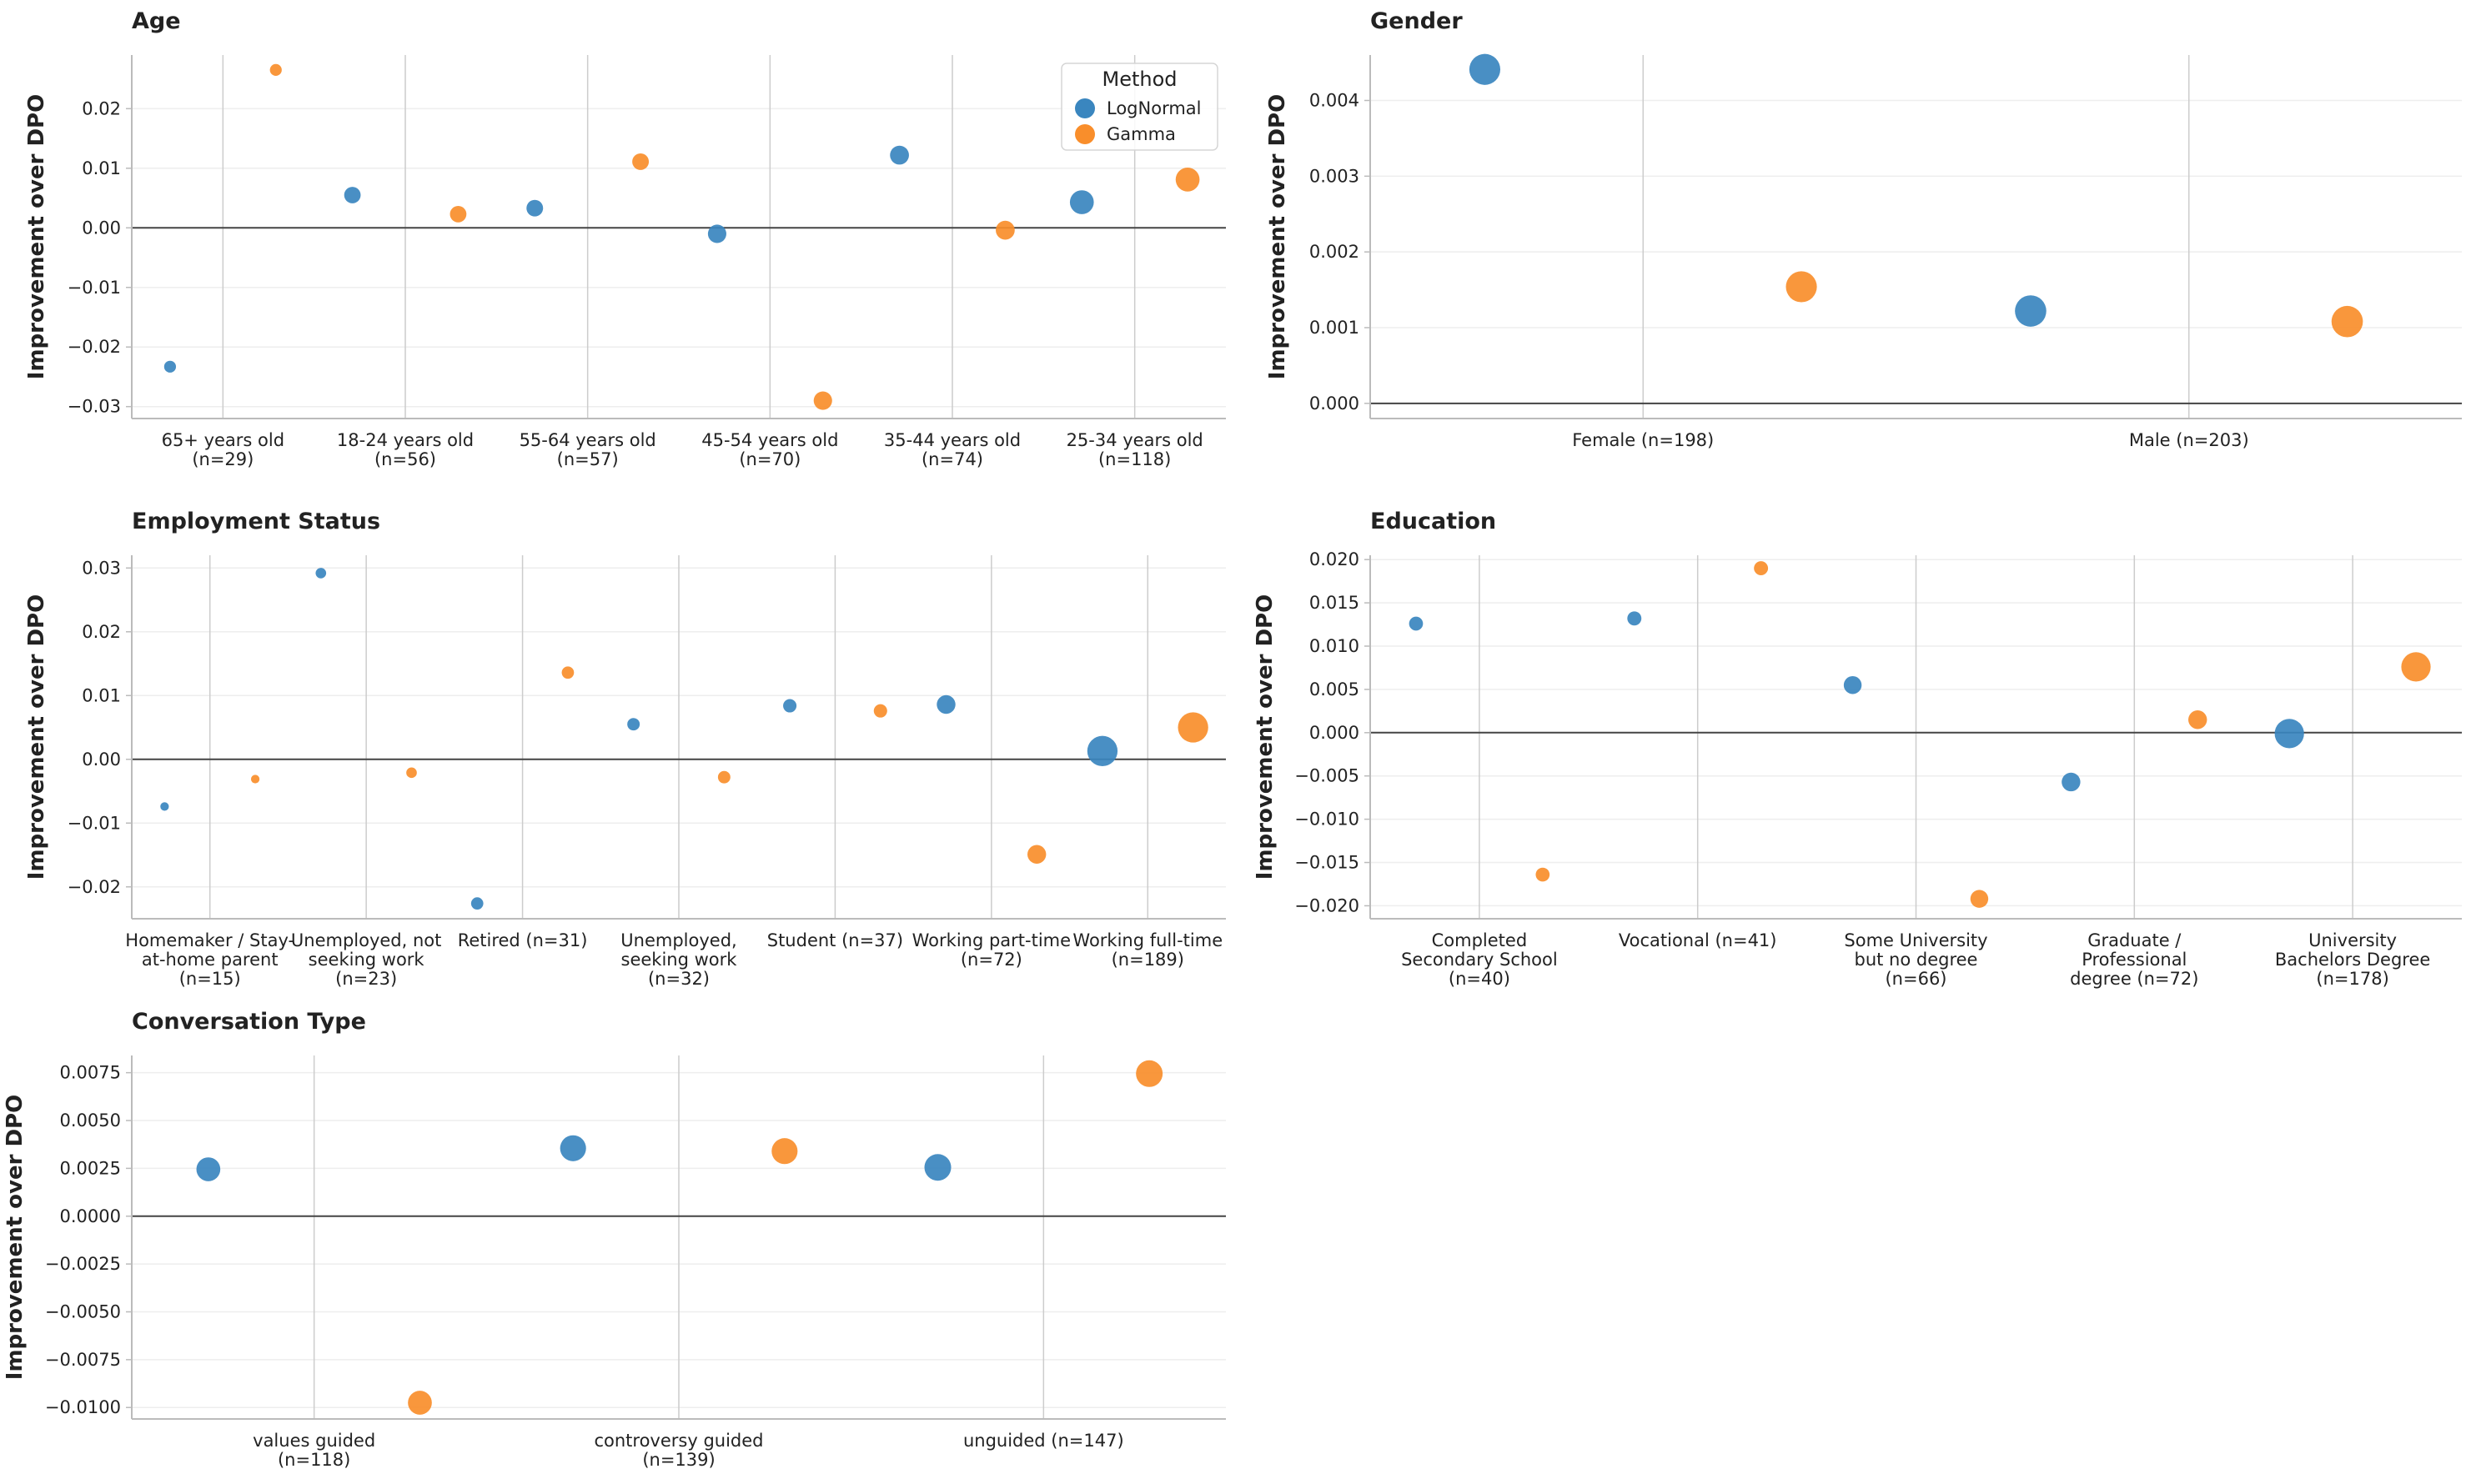 This screenshot has height=1484, width=2476. I want to click on y-tick-label: 0.020, so click(1334, 559).